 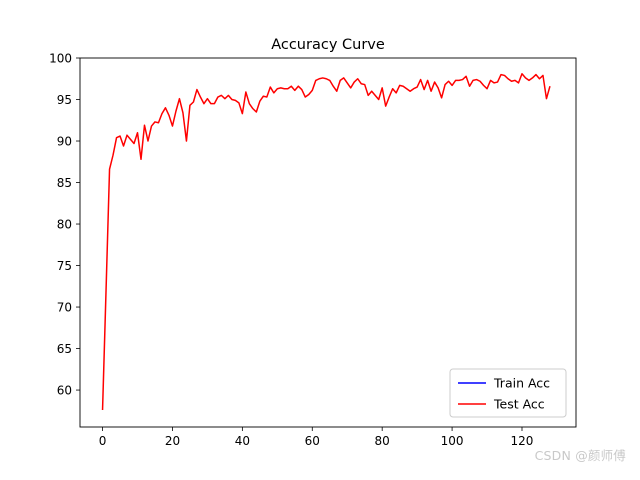 What do you see at coordinates (103, 441) in the screenshot?
I see `x-tick-label: 0` at bounding box center [103, 441].